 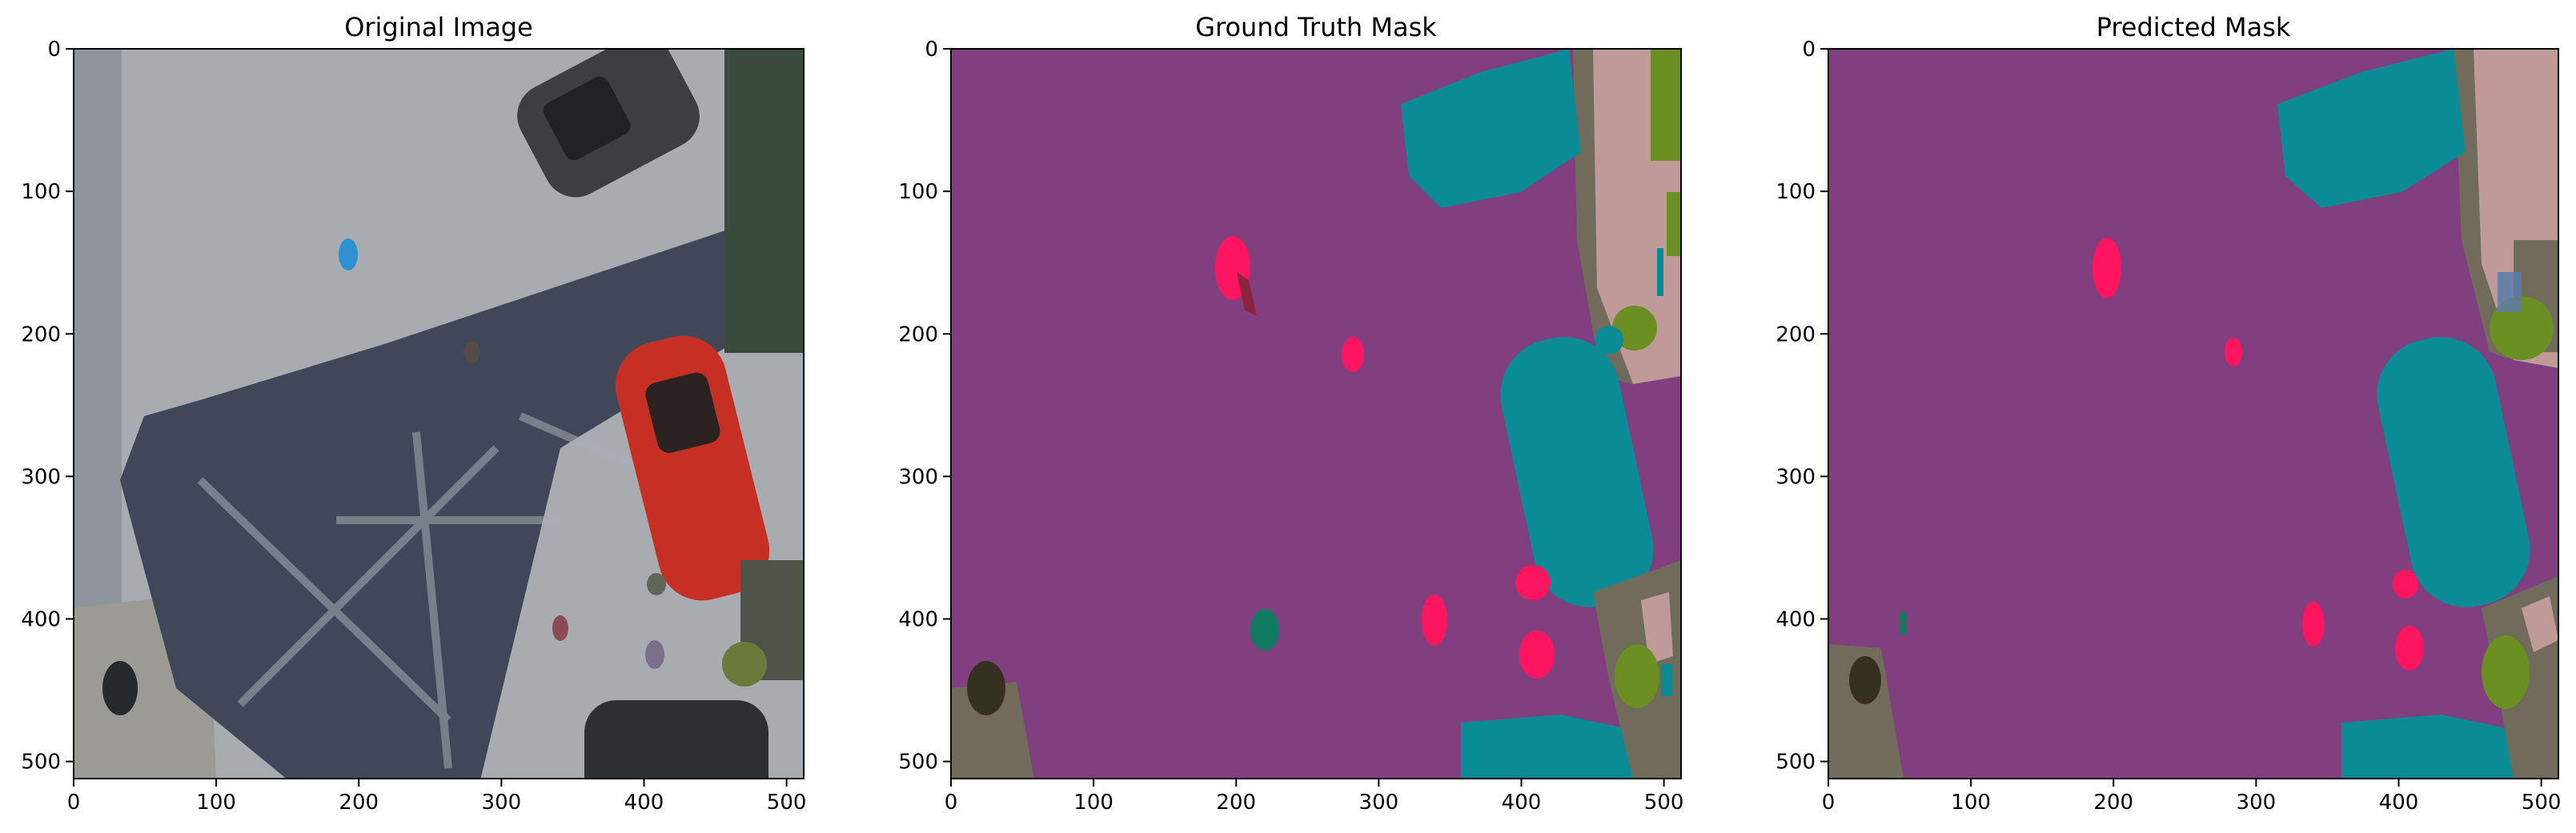 What do you see at coordinates (348, 254) in the screenshot?
I see `cyclist` at bounding box center [348, 254].